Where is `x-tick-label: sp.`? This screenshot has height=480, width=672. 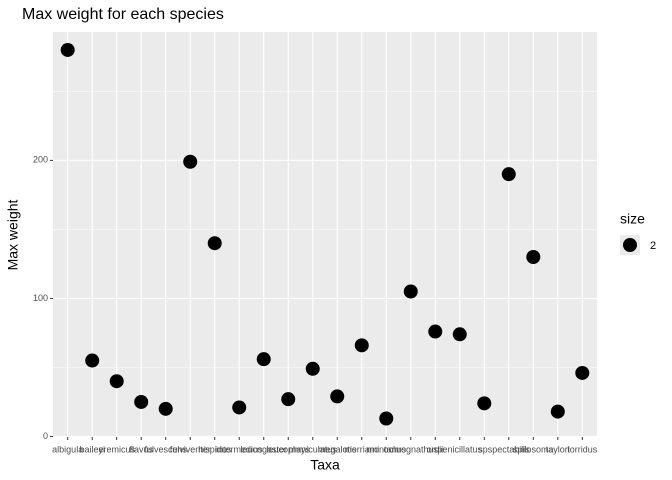 x-tick-label: sp. is located at coordinates (484, 449).